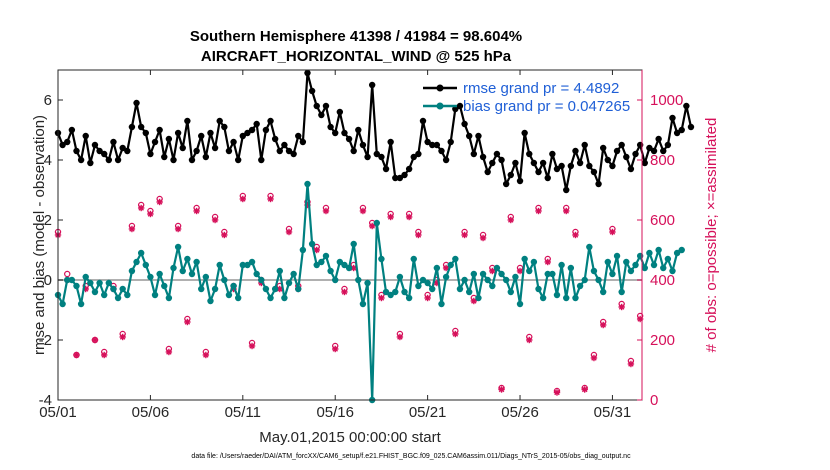 Image resolution: width=830 pixels, height=470 pixels. Describe the element at coordinates (428, 412) in the screenshot. I see `x-tick-label: 05/21` at that location.